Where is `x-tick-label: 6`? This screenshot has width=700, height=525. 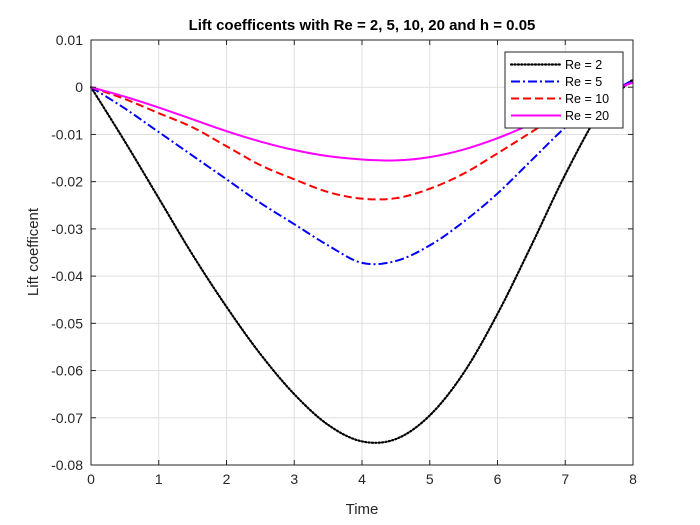 x-tick-label: 6 is located at coordinates (498, 479).